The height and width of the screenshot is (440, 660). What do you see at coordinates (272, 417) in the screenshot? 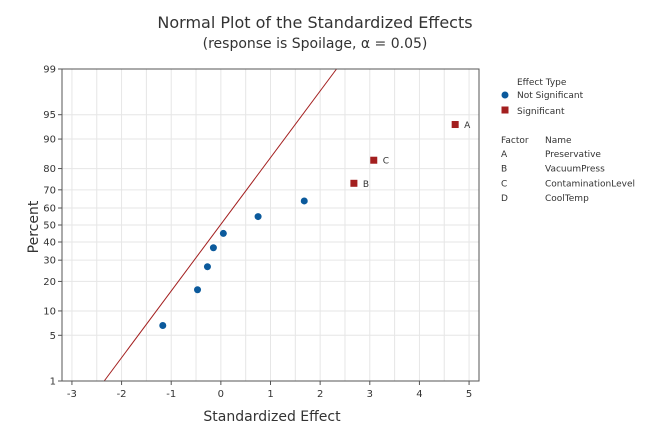
I see `x-axis-title: Standardized Effect` at bounding box center [272, 417].